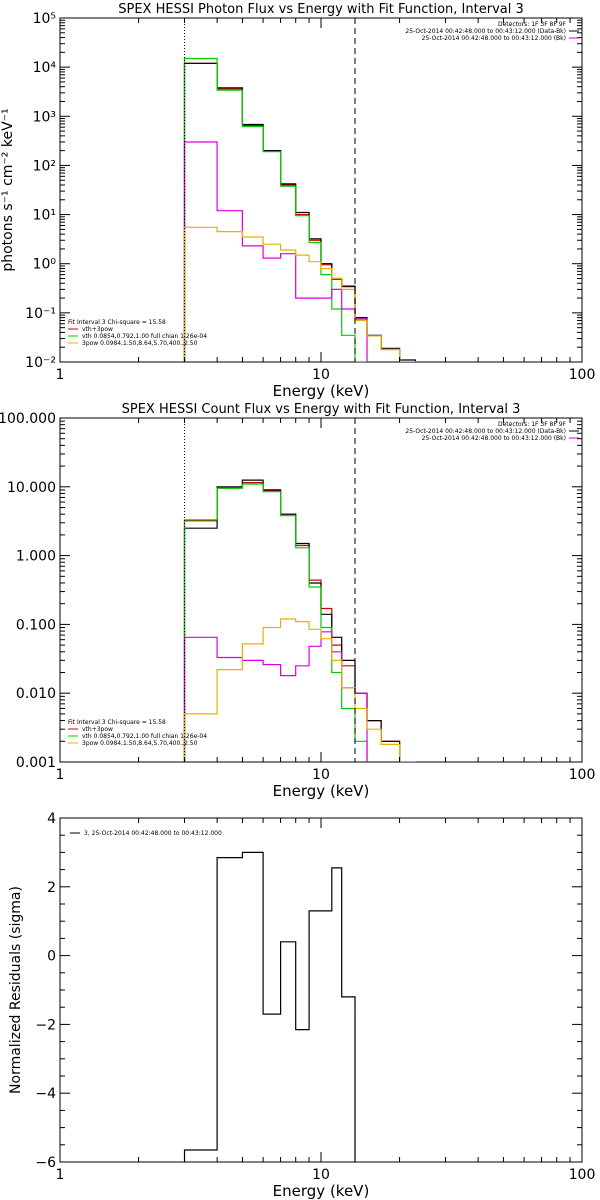 This screenshot has height=1200, width=600. I want to click on y-tick-label: 0.100, so click(36, 625).